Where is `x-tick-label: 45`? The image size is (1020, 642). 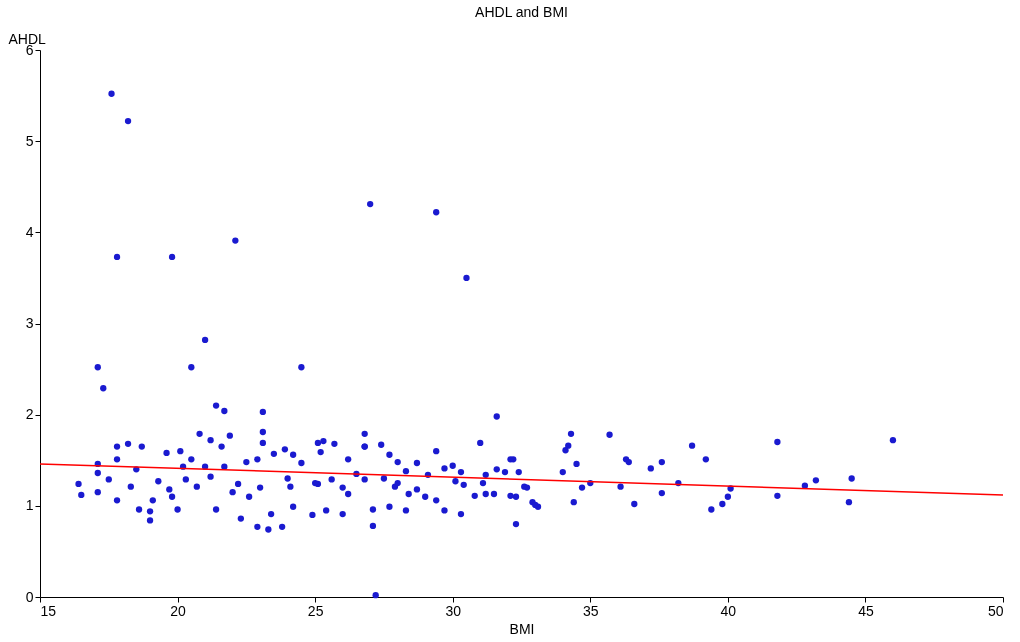 x-tick-label: 45 is located at coordinates (866, 610).